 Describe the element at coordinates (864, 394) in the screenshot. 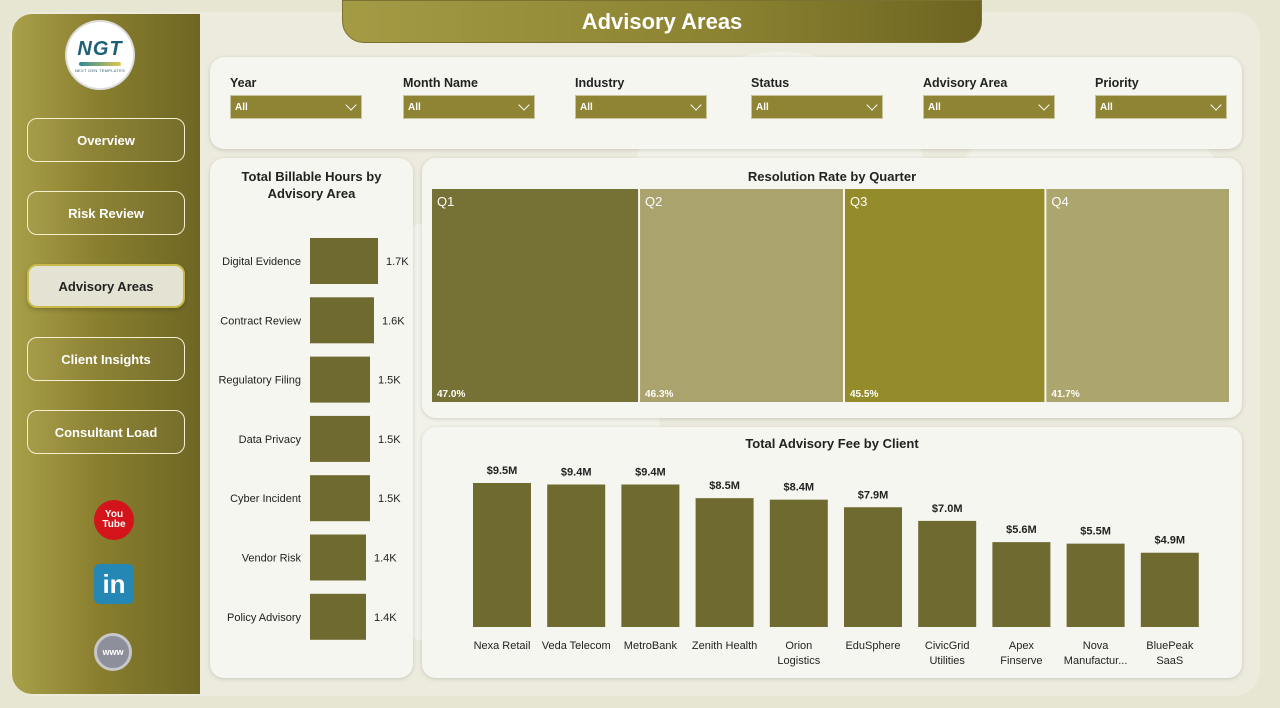

I see `tile-value-q3: 45.5%` at that location.